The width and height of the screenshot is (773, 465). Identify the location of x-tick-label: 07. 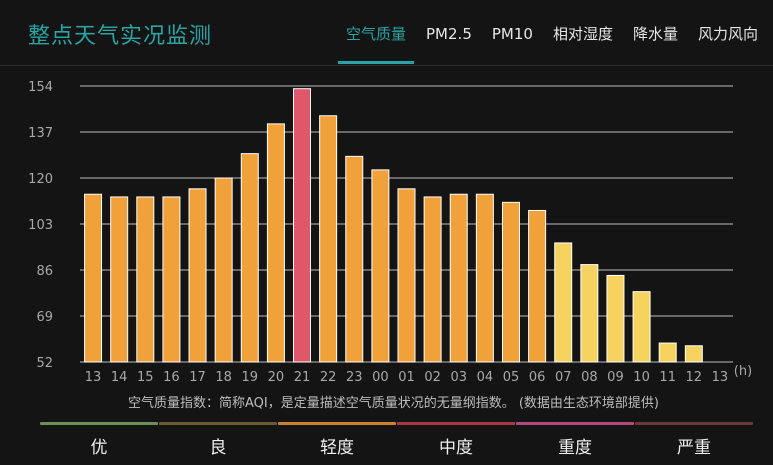
(563, 377).